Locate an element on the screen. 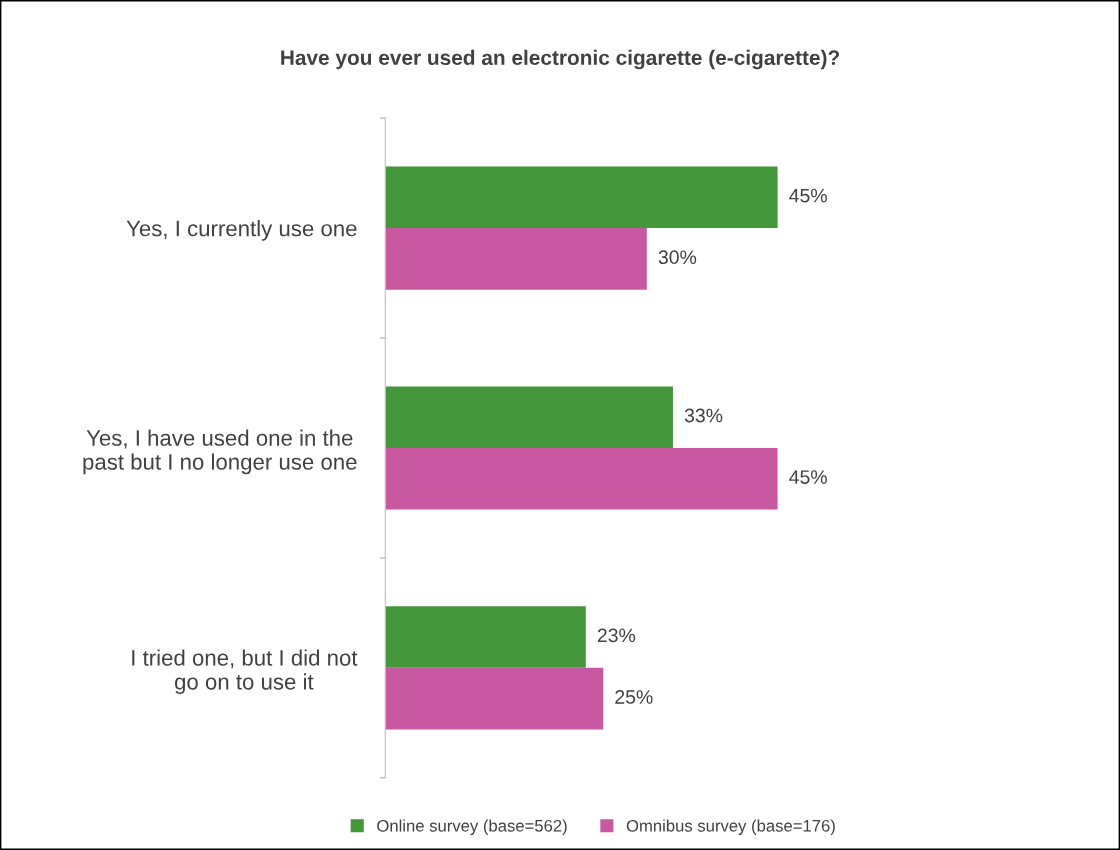 The height and width of the screenshot is (850, 1120). legend-label: Omnibus survey (base=176) is located at coordinates (730, 827).